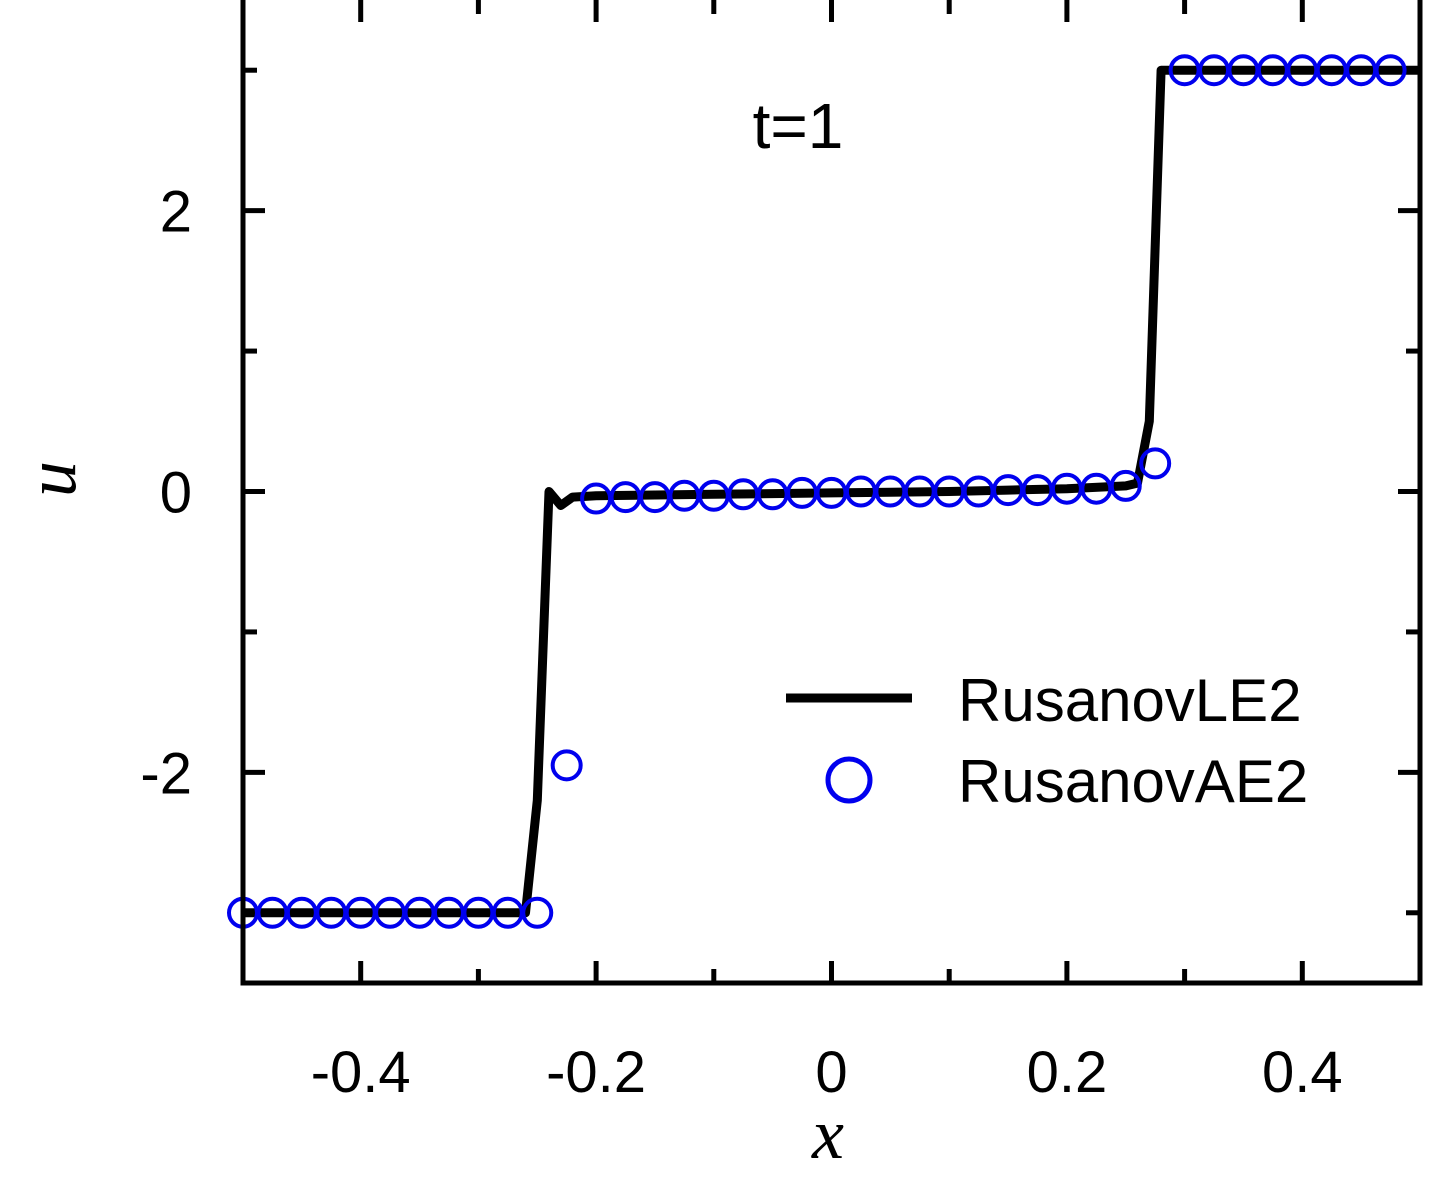  What do you see at coordinates (798, 126) in the screenshot?
I see `time-annotation: t=1` at bounding box center [798, 126].